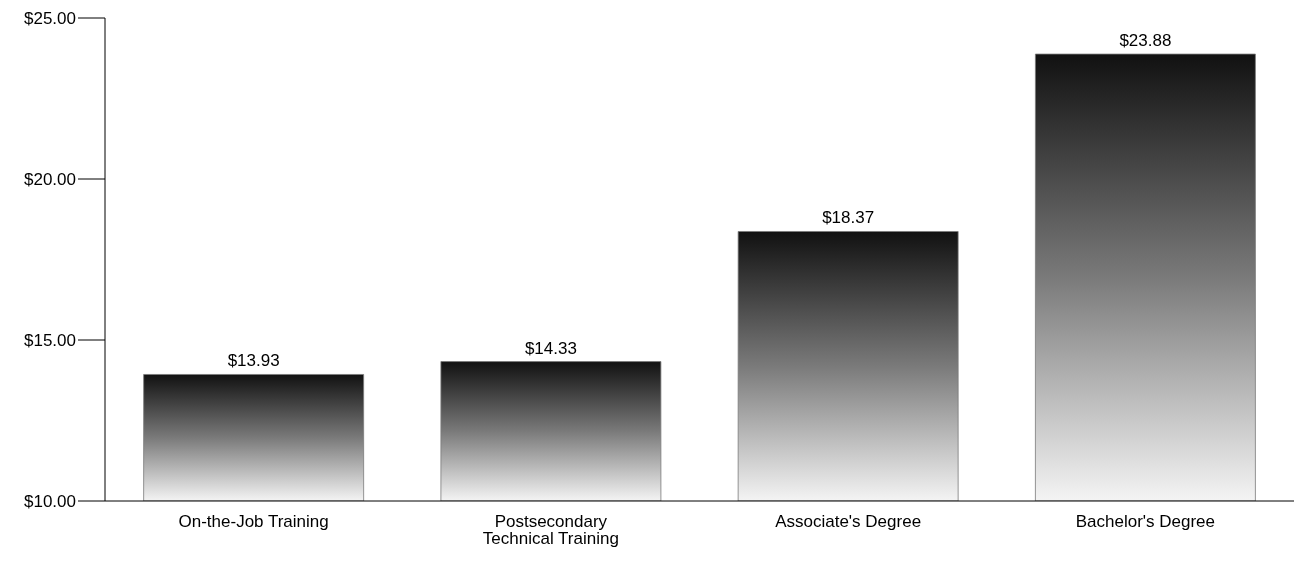 The image size is (1298, 577). Describe the element at coordinates (1145, 41) in the screenshot. I see `data-label: $23.88` at that location.